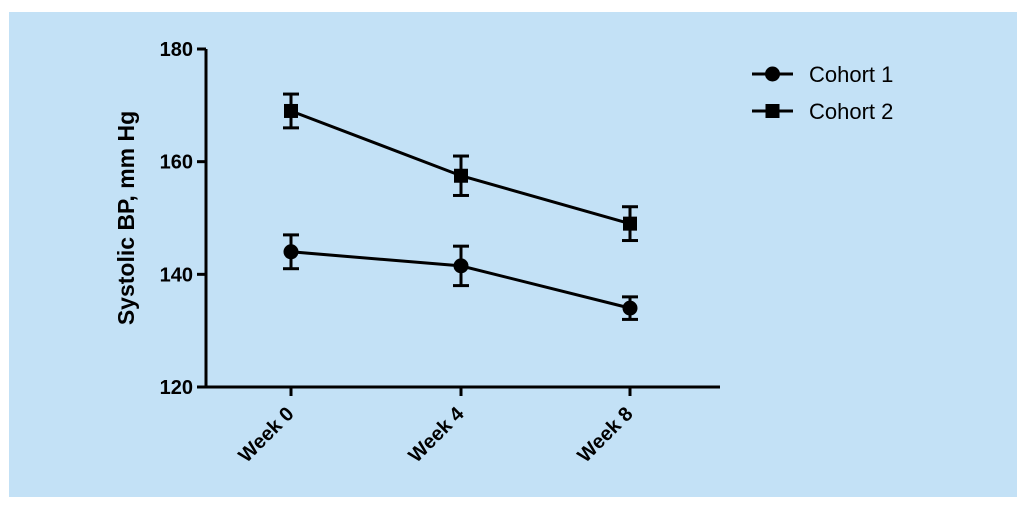 The width and height of the screenshot is (1026, 508). Describe the element at coordinates (176, 50) in the screenshot. I see `y-tick-label: 180` at that location.